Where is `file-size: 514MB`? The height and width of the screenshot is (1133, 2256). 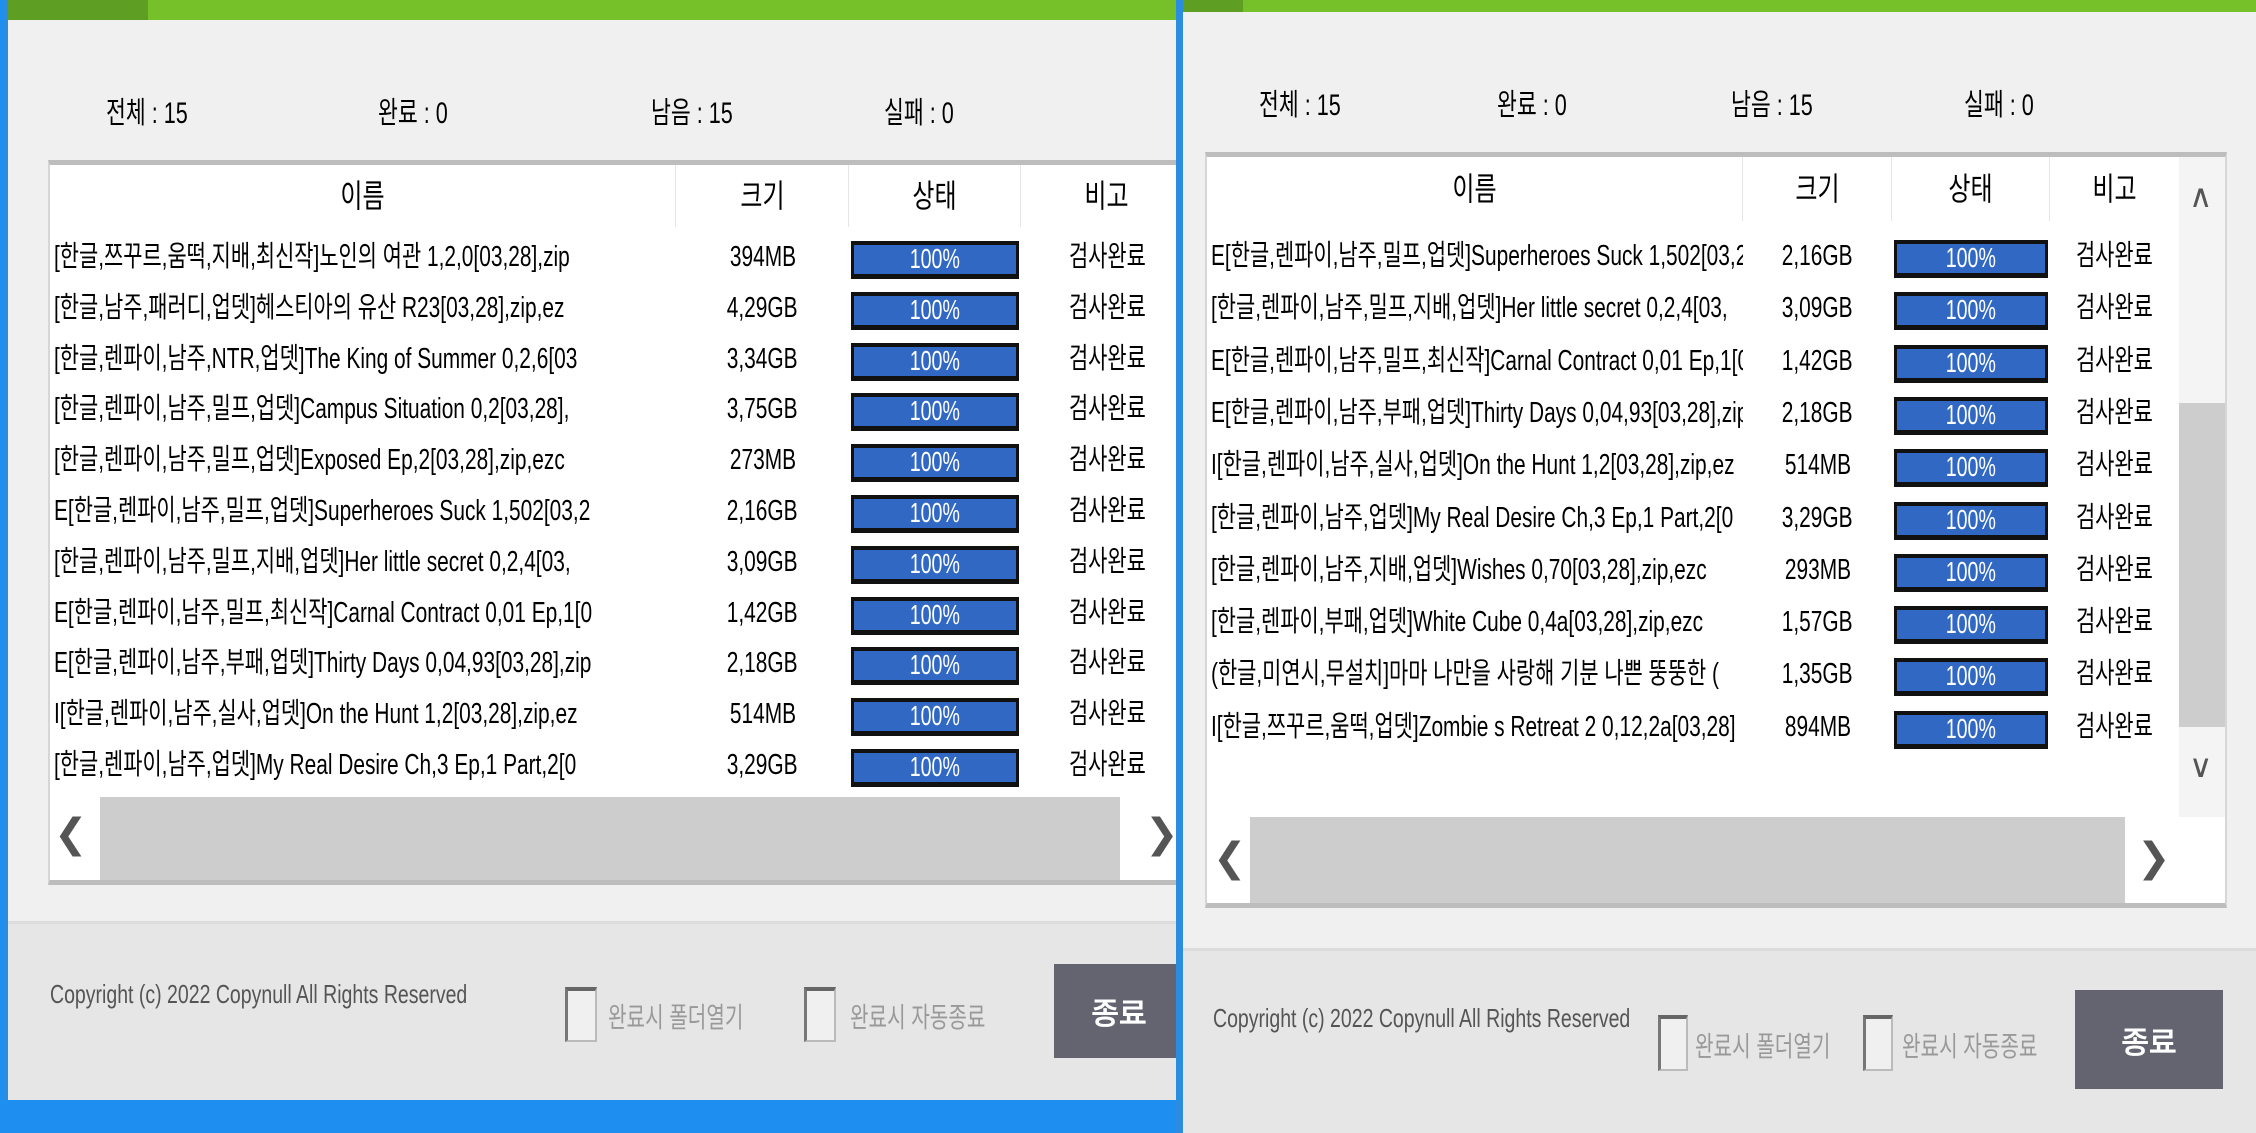
file-size: 514MB is located at coordinates (1817, 465).